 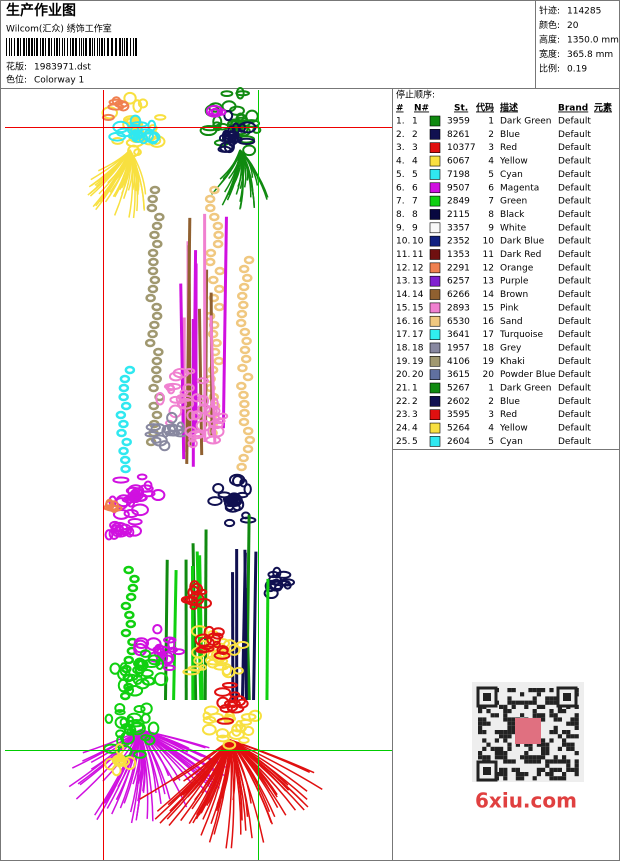 What do you see at coordinates (517, 268) in the screenshot?
I see `table-cell: Orange` at bounding box center [517, 268].